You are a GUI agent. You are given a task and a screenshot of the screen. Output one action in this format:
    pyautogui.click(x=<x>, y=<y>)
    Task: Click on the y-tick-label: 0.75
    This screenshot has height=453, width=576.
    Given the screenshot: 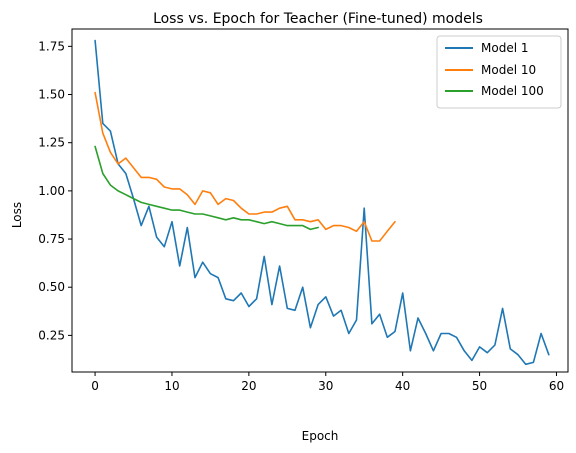 What is the action you would take?
    pyautogui.click(x=51, y=239)
    